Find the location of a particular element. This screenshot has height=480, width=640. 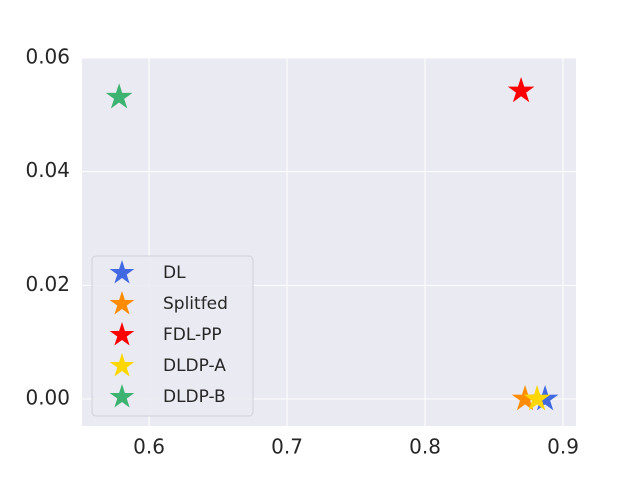

legend-label: DLDP-B is located at coordinates (194, 397).